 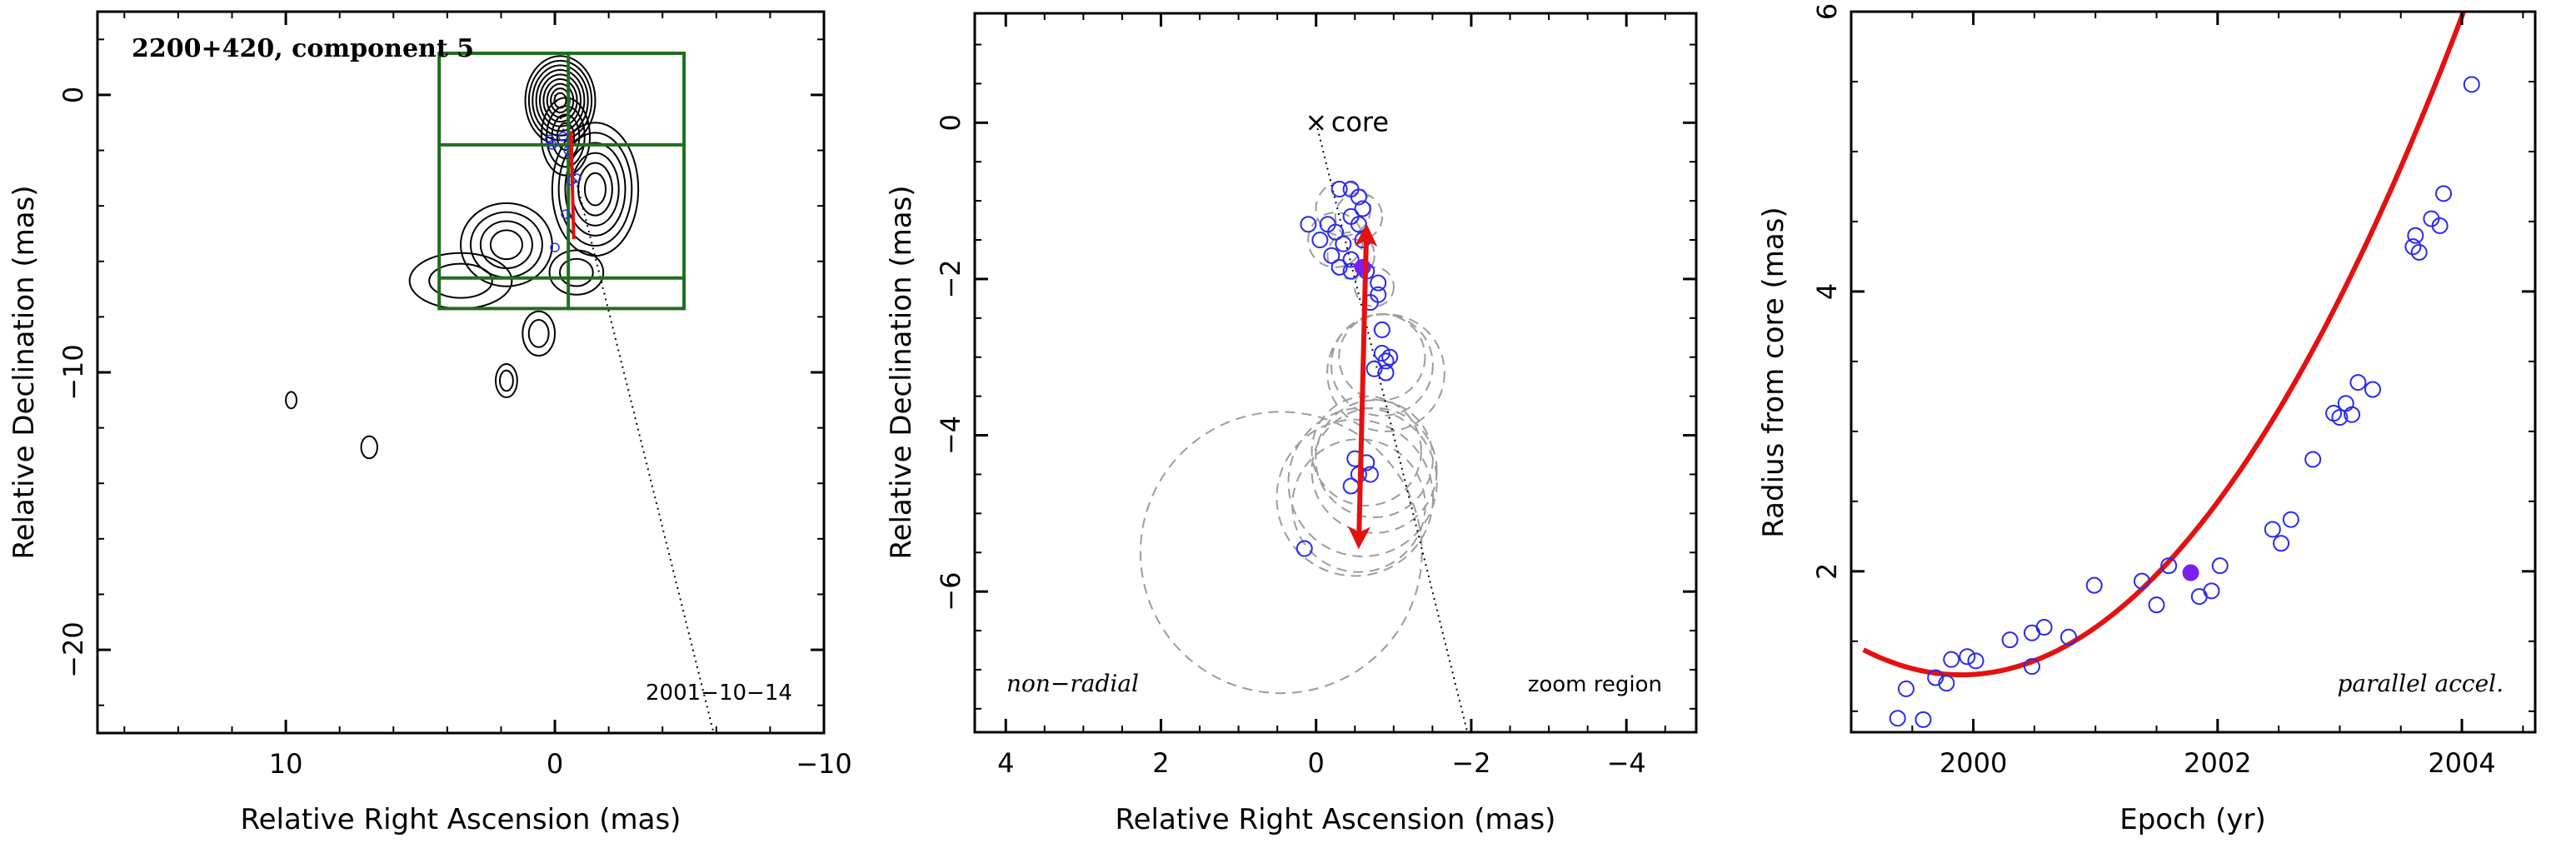 What do you see at coordinates (303, 48) in the screenshot?
I see `panel-1-title: 2200+420, component 5` at bounding box center [303, 48].